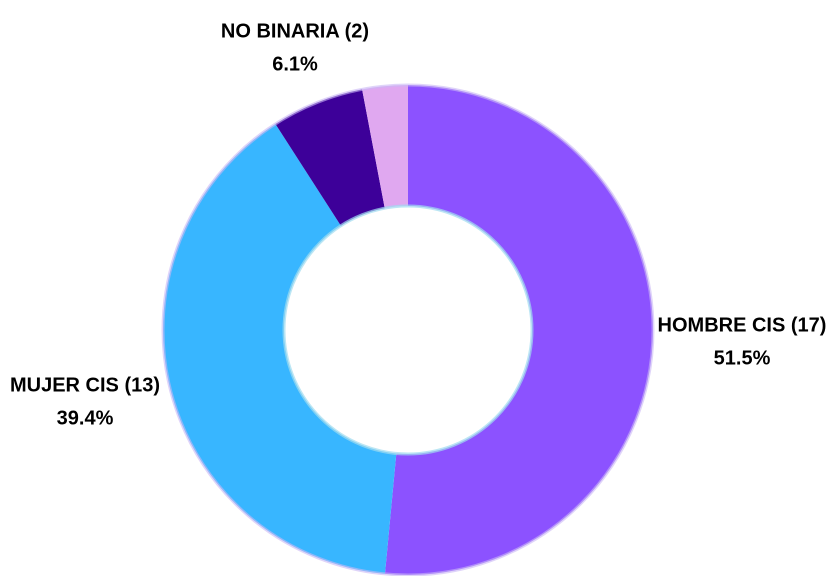 This screenshot has height=576, width=830. What do you see at coordinates (742, 358) in the screenshot?
I see `slice-value-label: 51.5%` at bounding box center [742, 358].